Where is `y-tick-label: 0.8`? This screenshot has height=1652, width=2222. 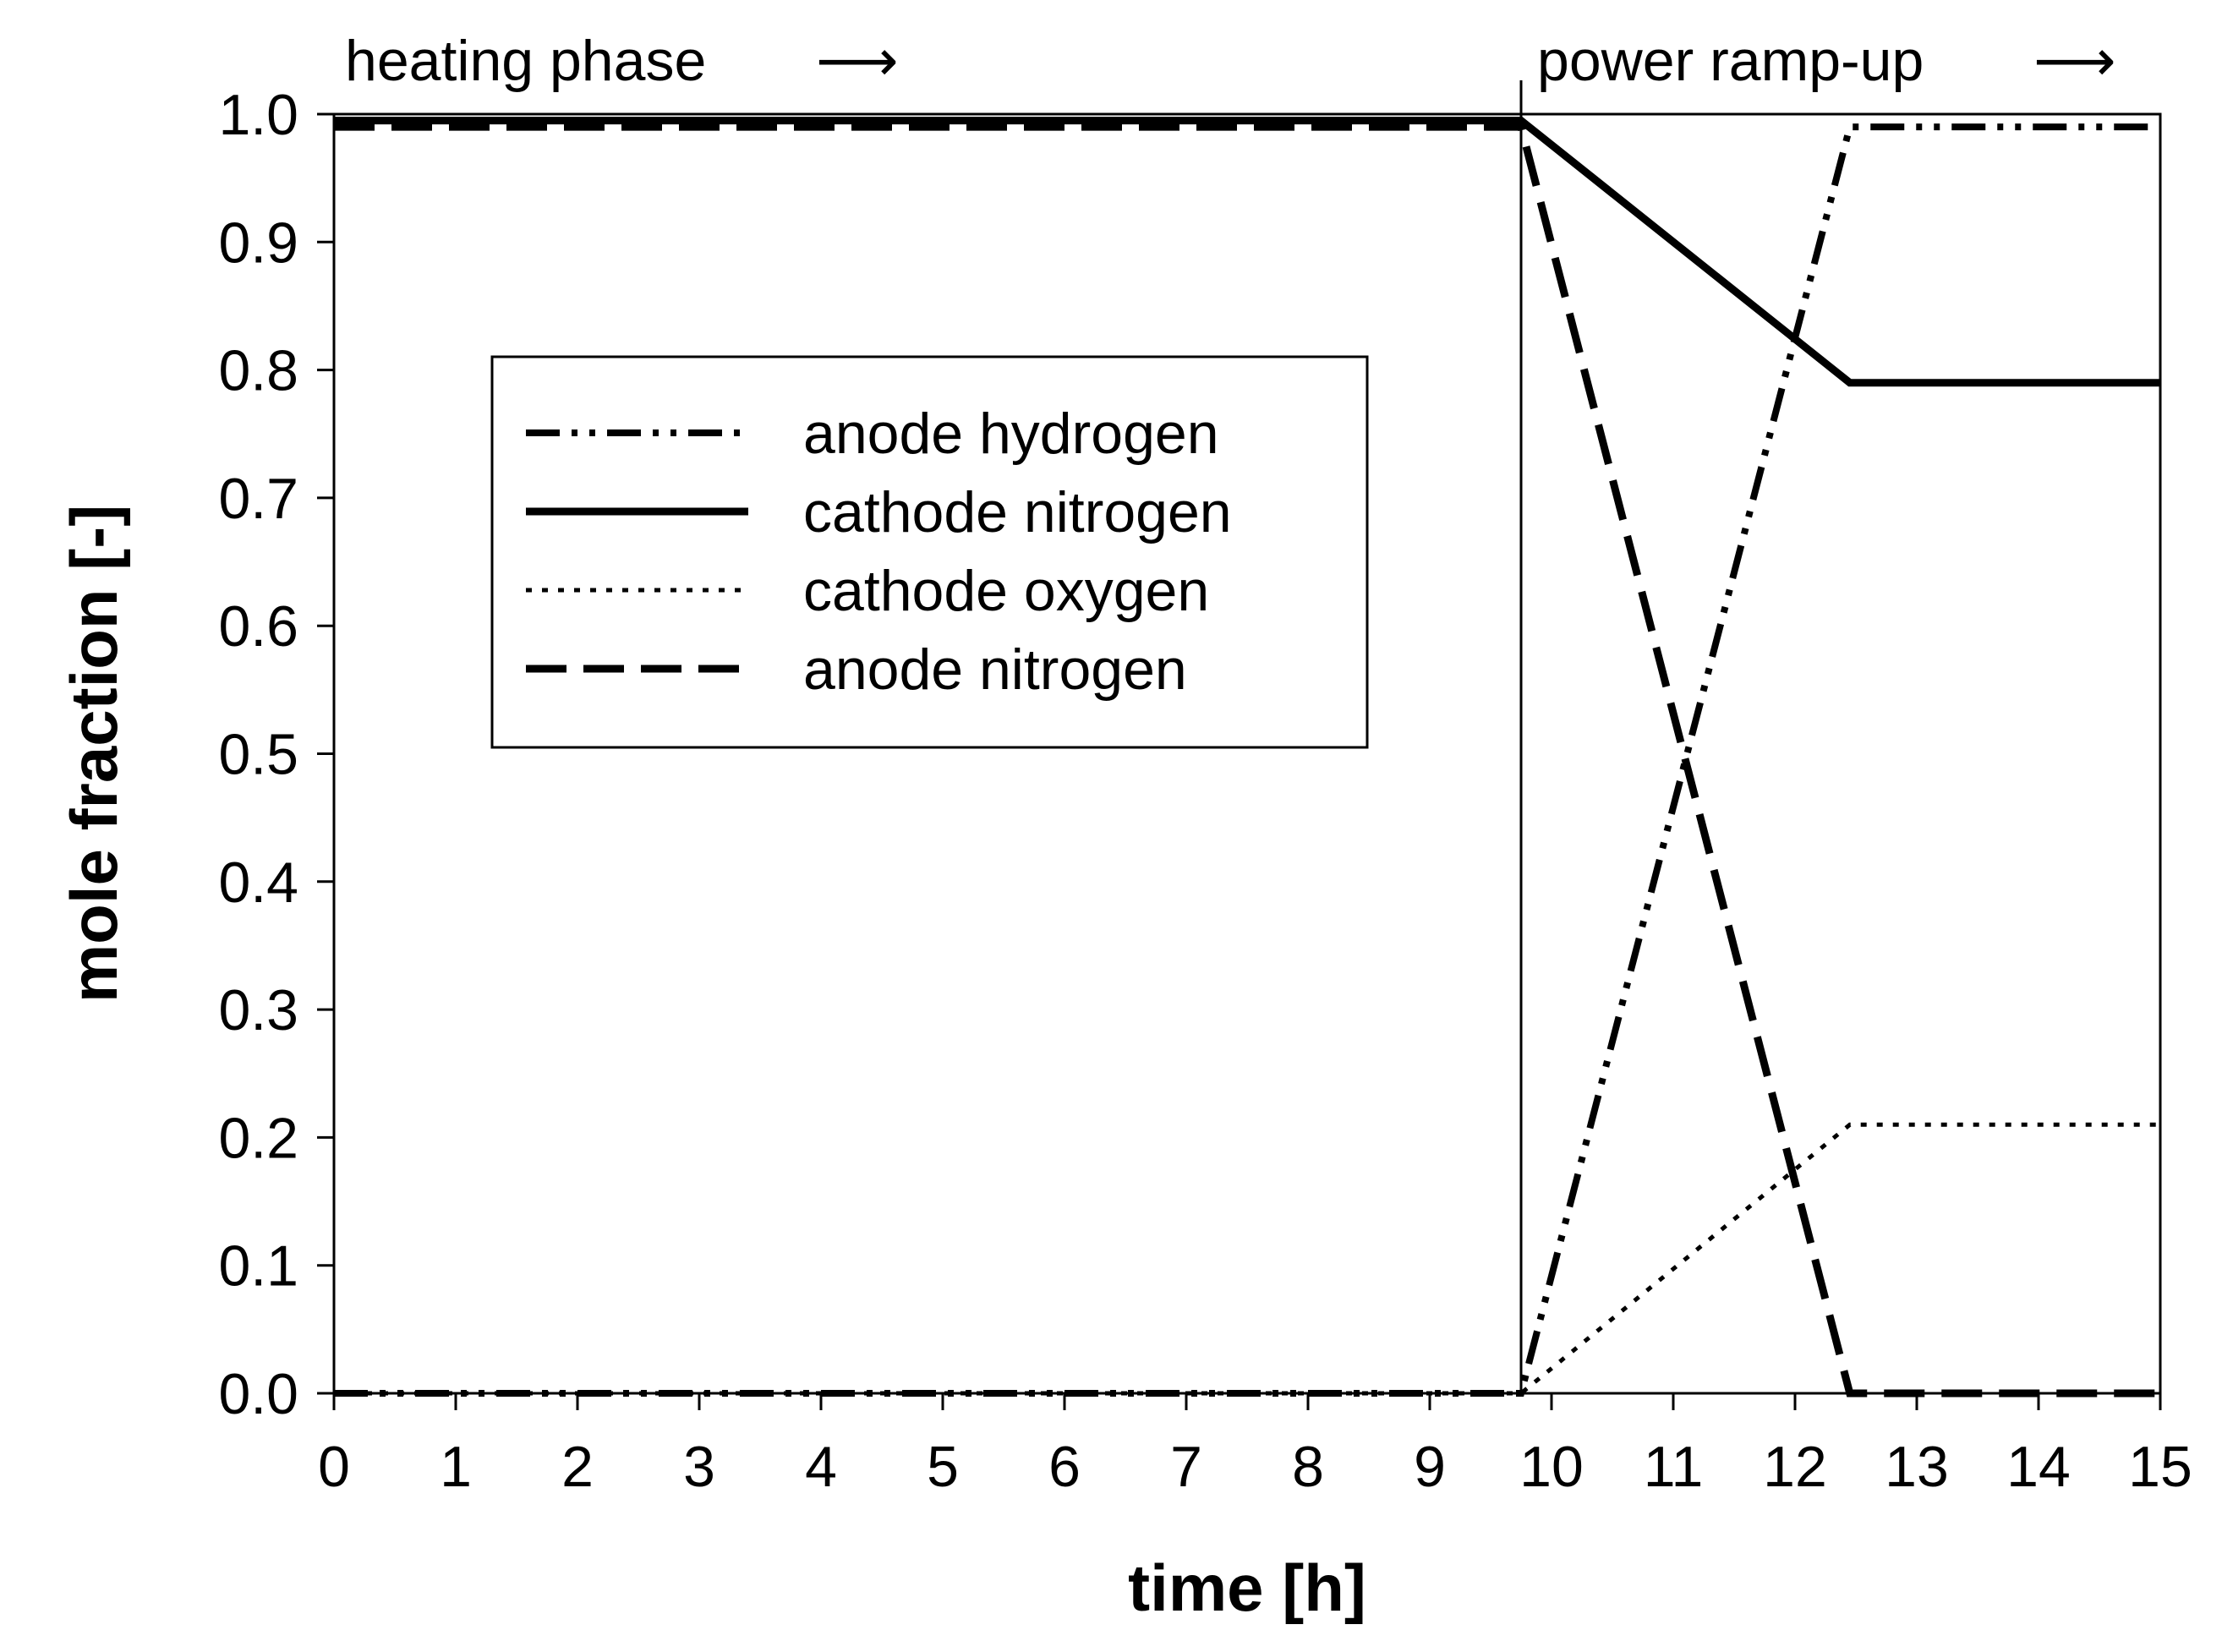 y-tick-label: 0.8 is located at coordinates (258, 371).